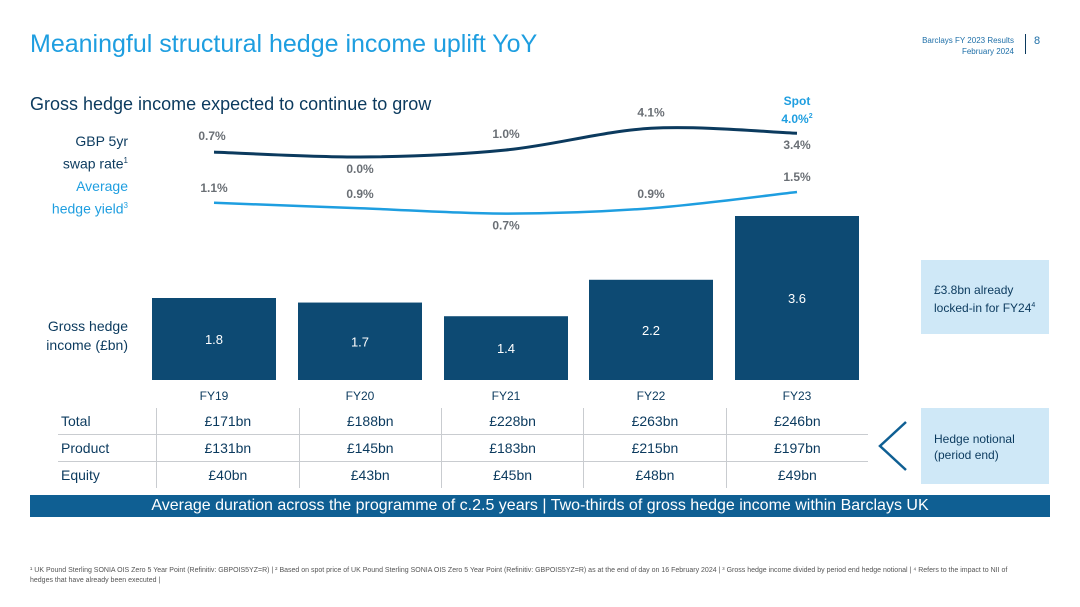 The height and width of the screenshot is (607, 1080). I want to click on swap-rate-label: 0.0%, so click(360, 169).